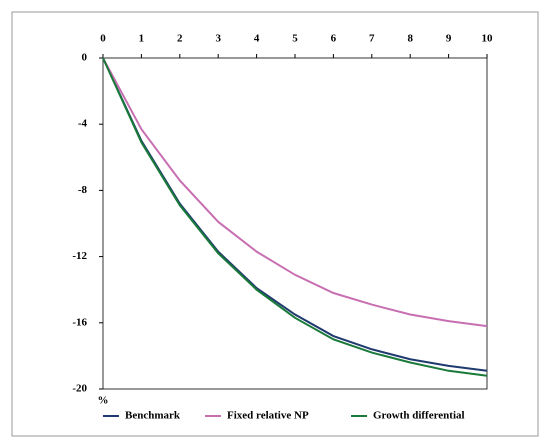 The image size is (550, 442). Describe the element at coordinates (372, 39) in the screenshot. I see `x-tick-label: 7` at that location.